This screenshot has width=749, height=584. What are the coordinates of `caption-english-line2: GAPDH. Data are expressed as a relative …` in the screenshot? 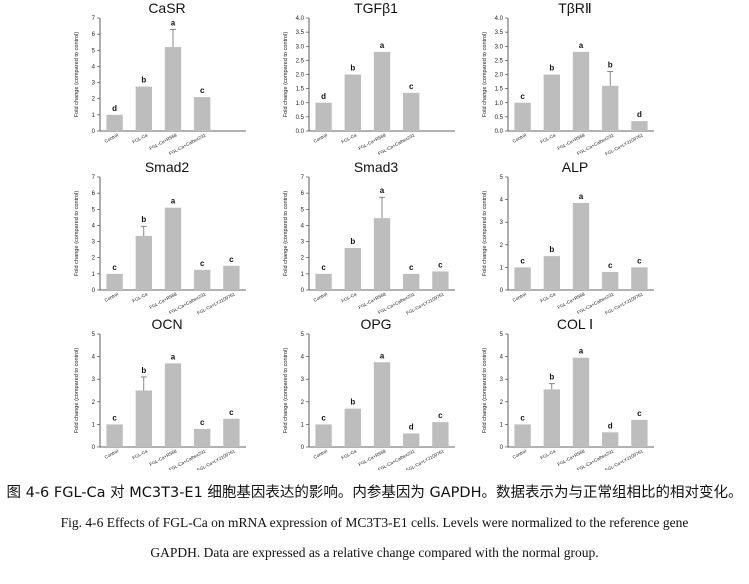 It's located at (374, 552).